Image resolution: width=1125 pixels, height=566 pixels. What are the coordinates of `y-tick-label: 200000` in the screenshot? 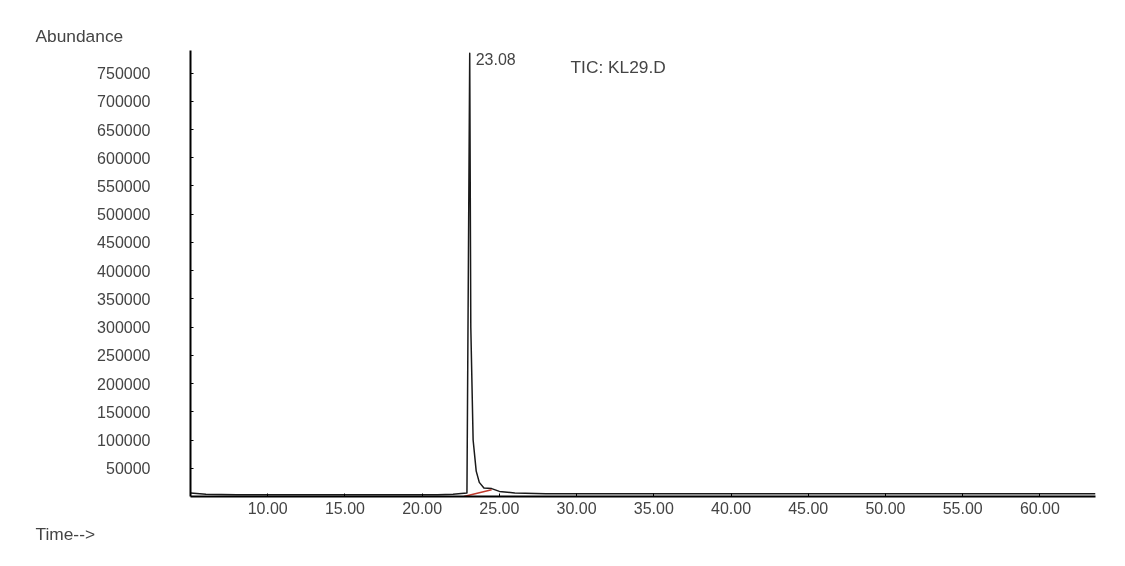 It's located at (124, 384).